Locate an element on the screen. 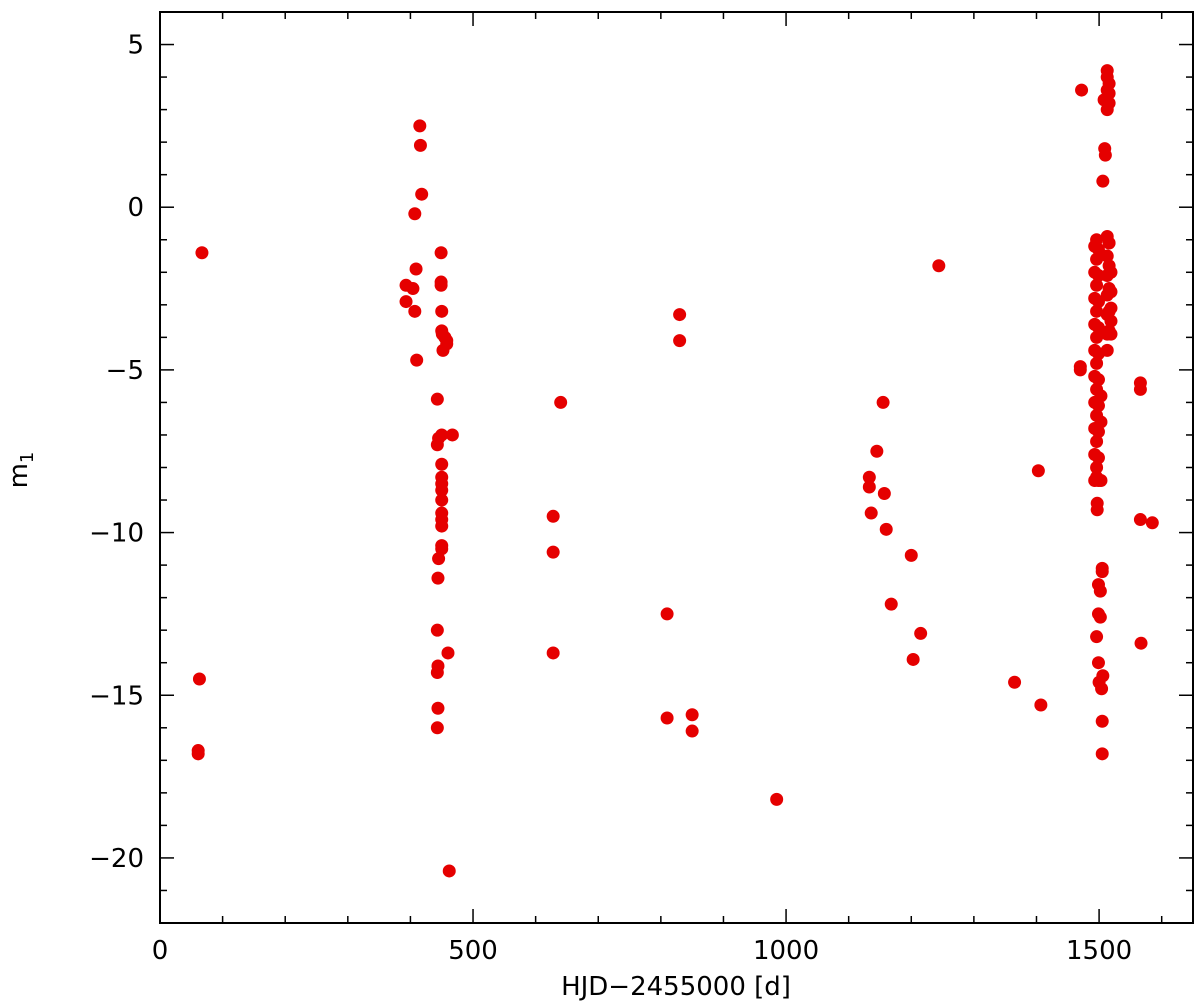 The image size is (1200, 1005). y-tick-labels: 5 0 −5 −10 −15 −20 is located at coordinates (116, 452).